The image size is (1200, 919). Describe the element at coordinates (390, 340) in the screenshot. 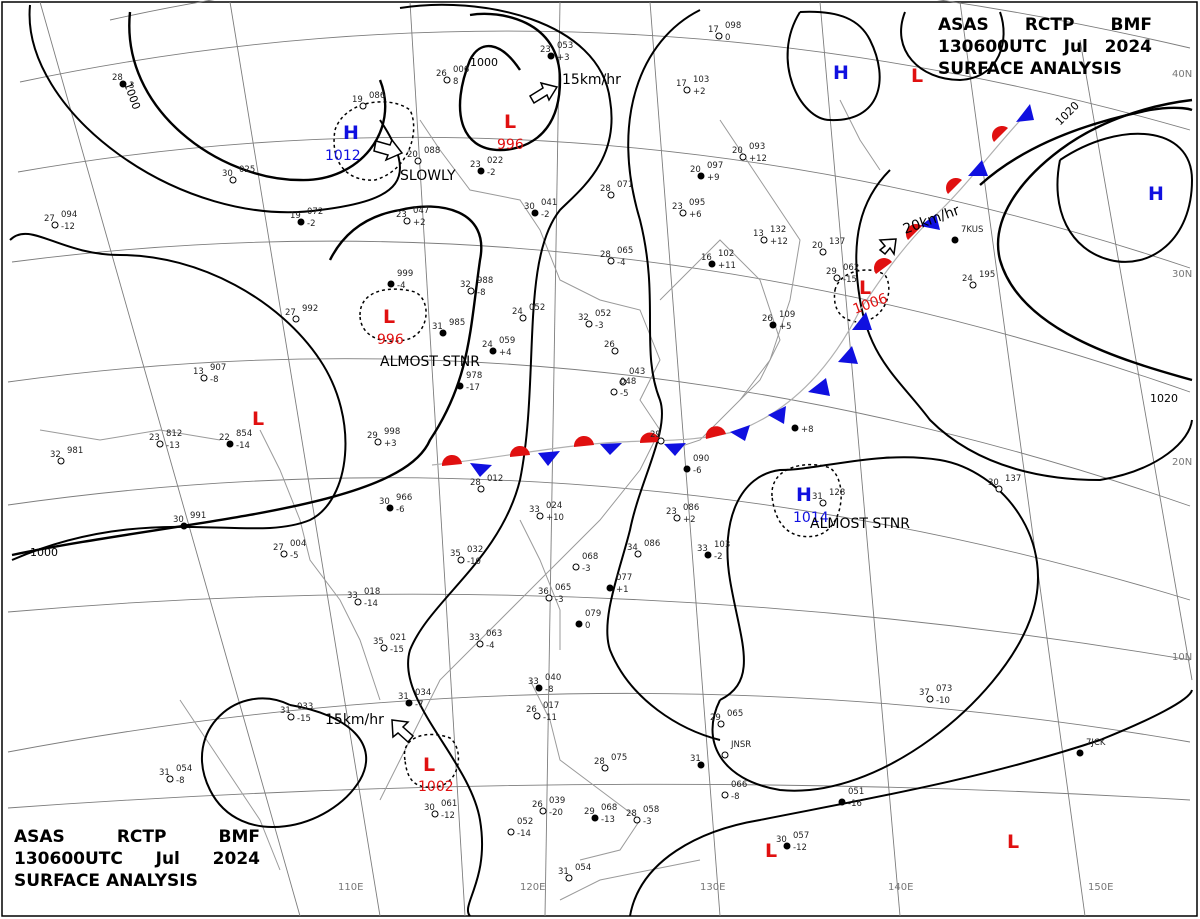

I see `low-center-pressure: 996` at that location.